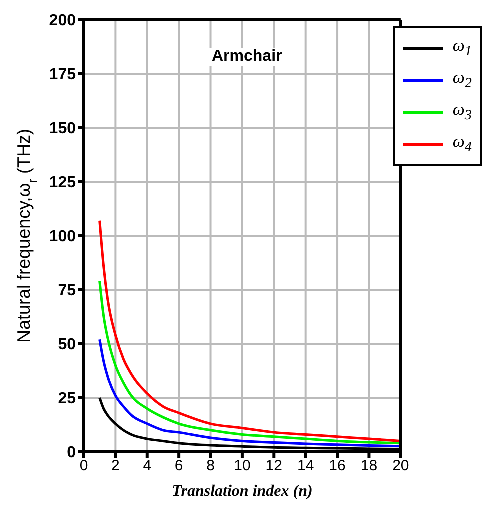  I want to click on x-tick-label: 16, so click(337, 466).